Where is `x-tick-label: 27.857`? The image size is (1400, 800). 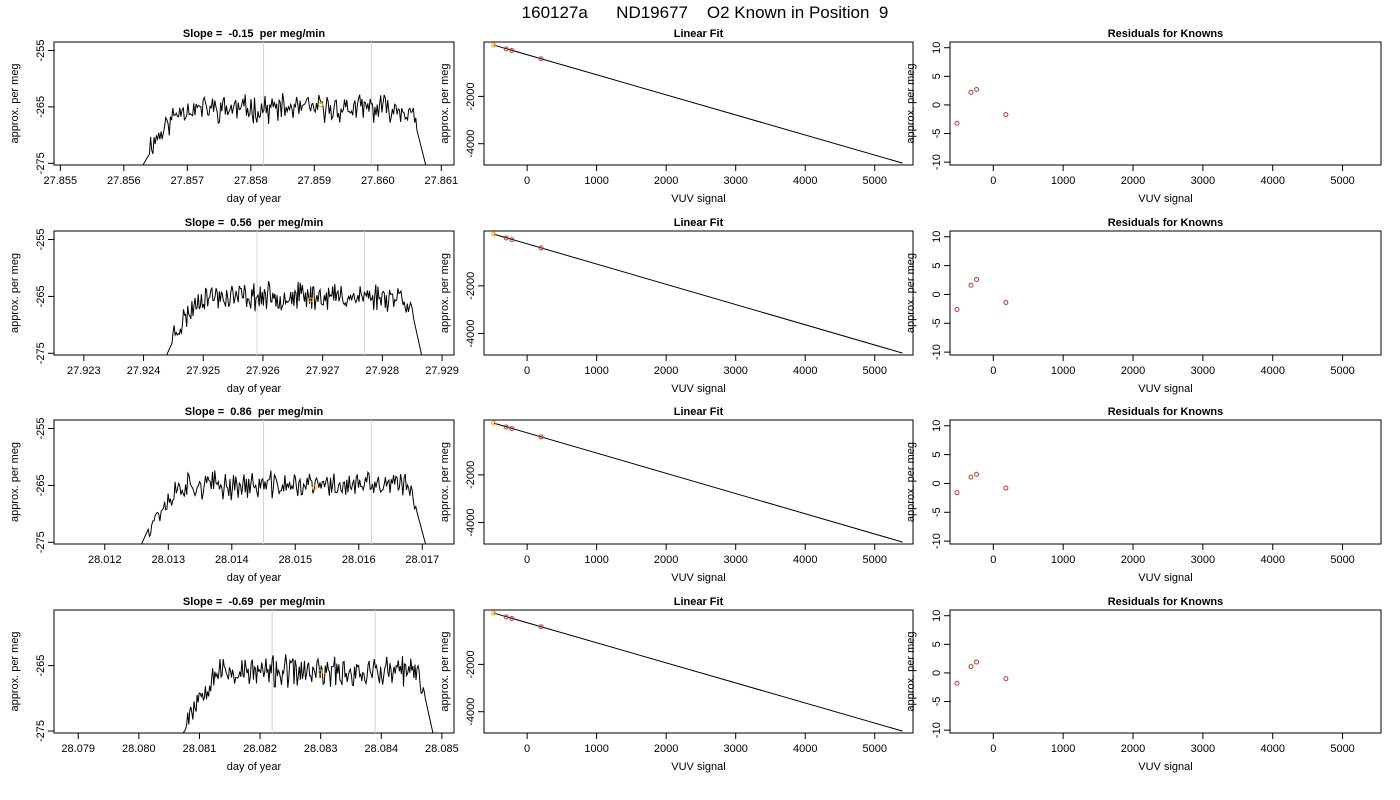 x-tick-label: 27.857 is located at coordinates (188, 181).